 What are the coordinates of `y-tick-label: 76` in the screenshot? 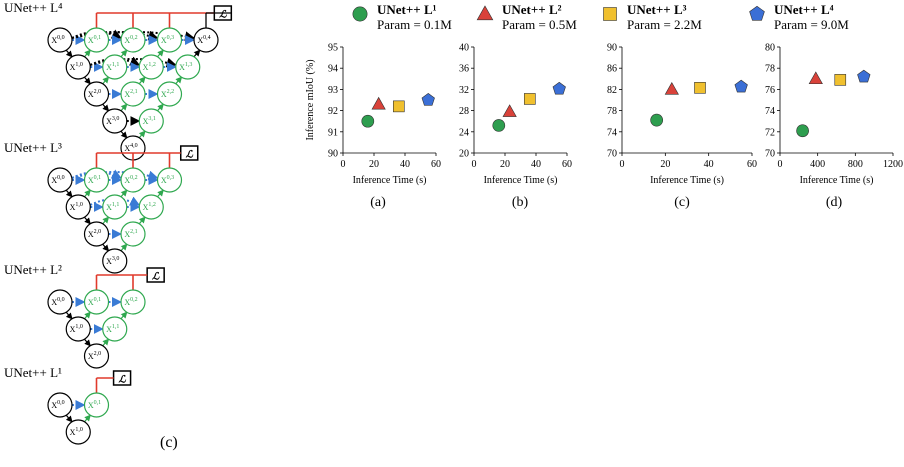 It's located at (770, 90).